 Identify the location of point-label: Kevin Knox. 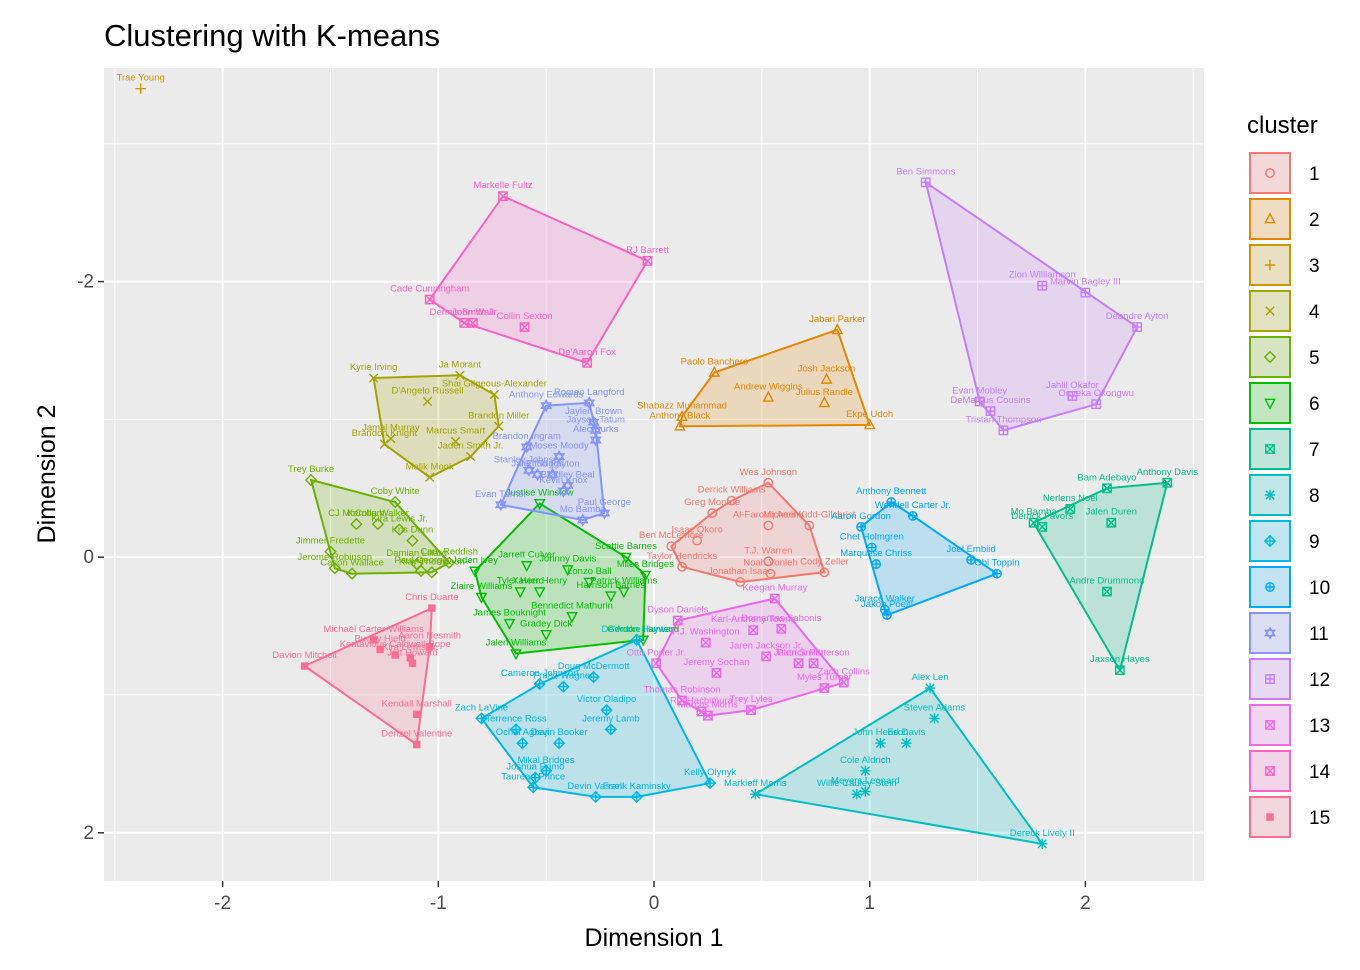
(563, 480).